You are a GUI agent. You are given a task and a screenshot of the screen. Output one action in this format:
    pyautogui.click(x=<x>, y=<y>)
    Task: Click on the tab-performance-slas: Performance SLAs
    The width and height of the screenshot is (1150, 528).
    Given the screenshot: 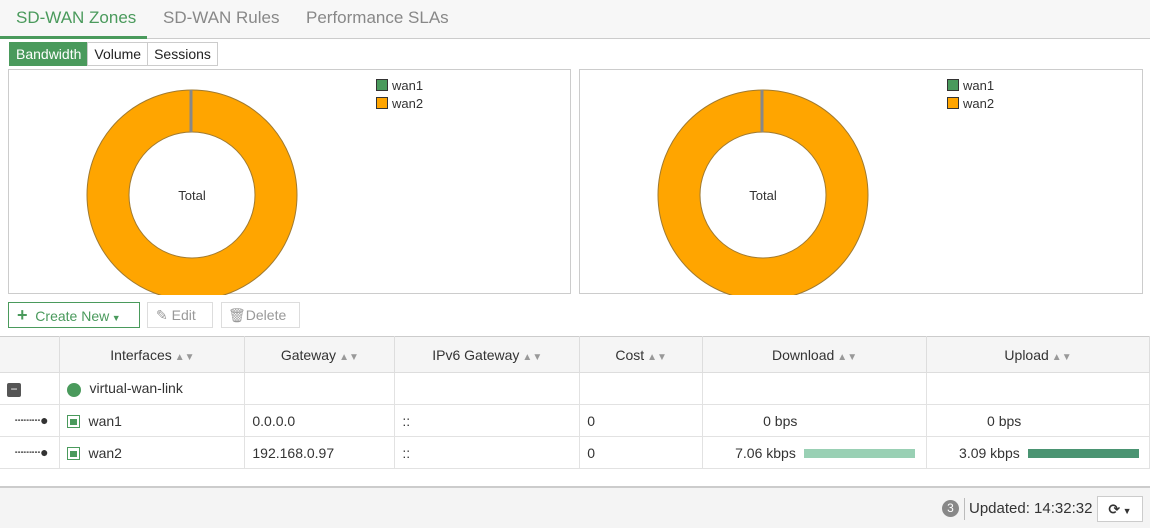 What is the action you would take?
    pyautogui.click(x=377, y=17)
    